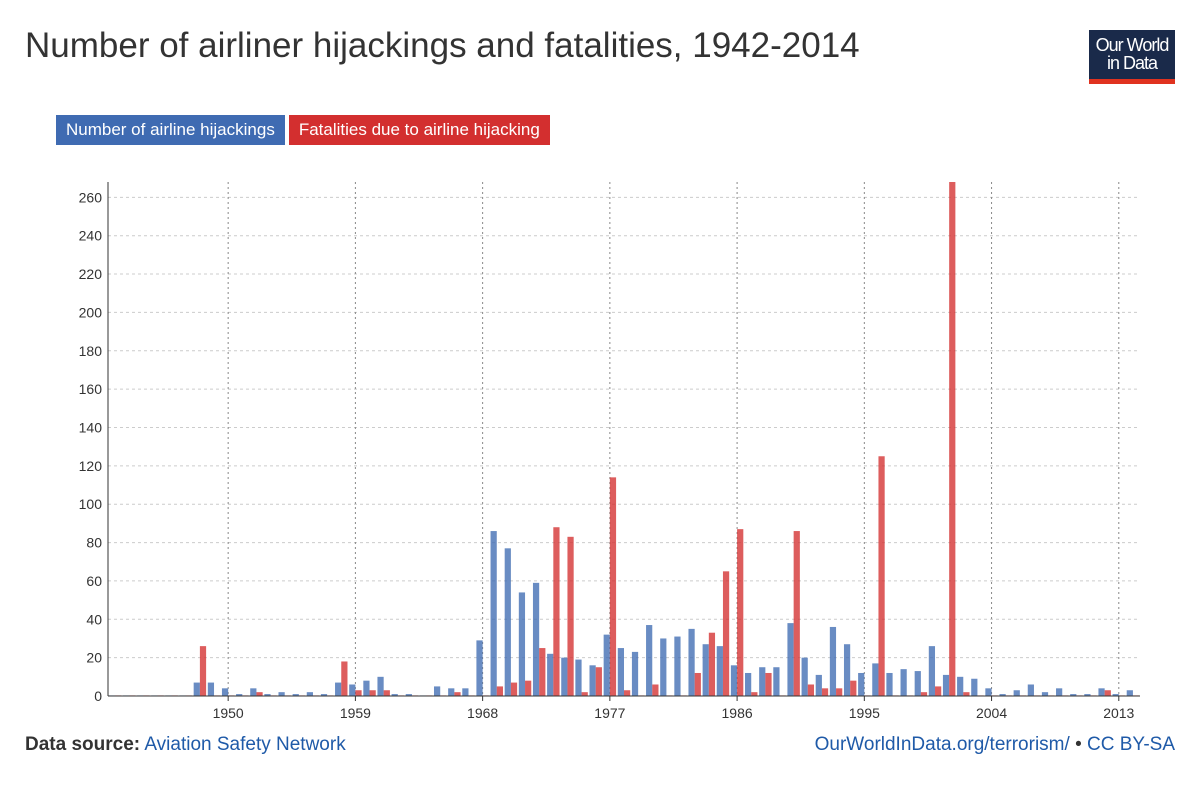 The width and height of the screenshot is (1200, 800). I want to click on data-source-link: Aviation Safety Network, so click(245, 744).